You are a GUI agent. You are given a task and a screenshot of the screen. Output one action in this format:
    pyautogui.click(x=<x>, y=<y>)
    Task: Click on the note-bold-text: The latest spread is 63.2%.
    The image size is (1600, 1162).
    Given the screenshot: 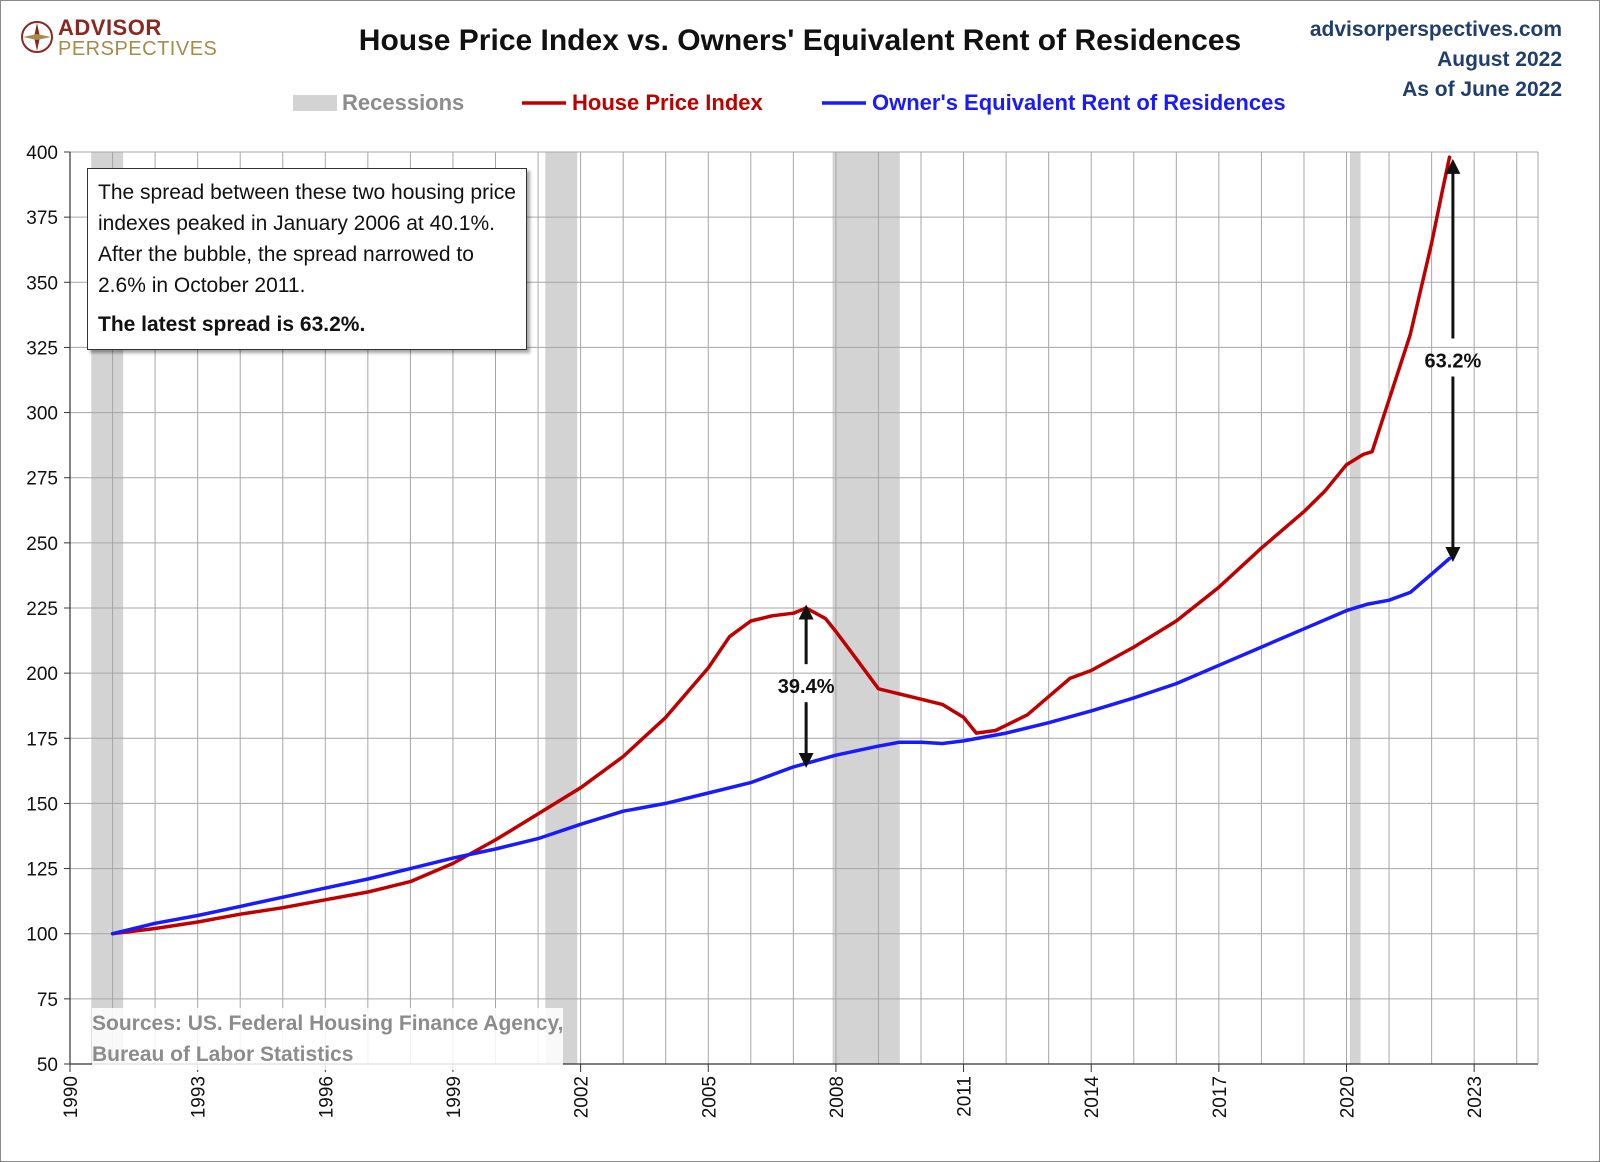 What is the action you would take?
    pyautogui.click(x=232, y=324)
    